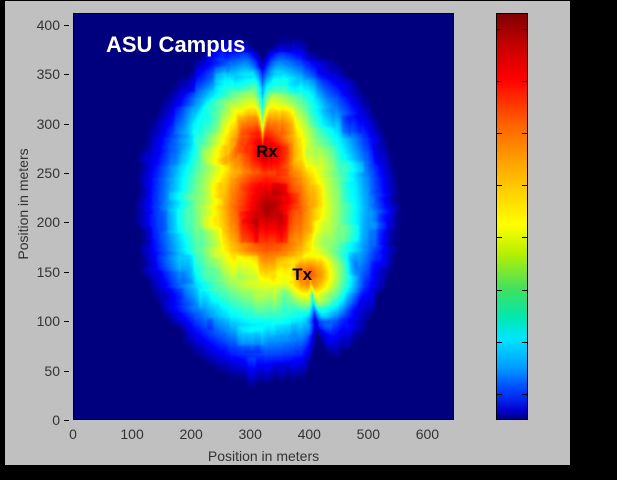 The height and width of the screenshot is (480, 617). I want to click on marker-label-rx: Rx, so click(267, 152).